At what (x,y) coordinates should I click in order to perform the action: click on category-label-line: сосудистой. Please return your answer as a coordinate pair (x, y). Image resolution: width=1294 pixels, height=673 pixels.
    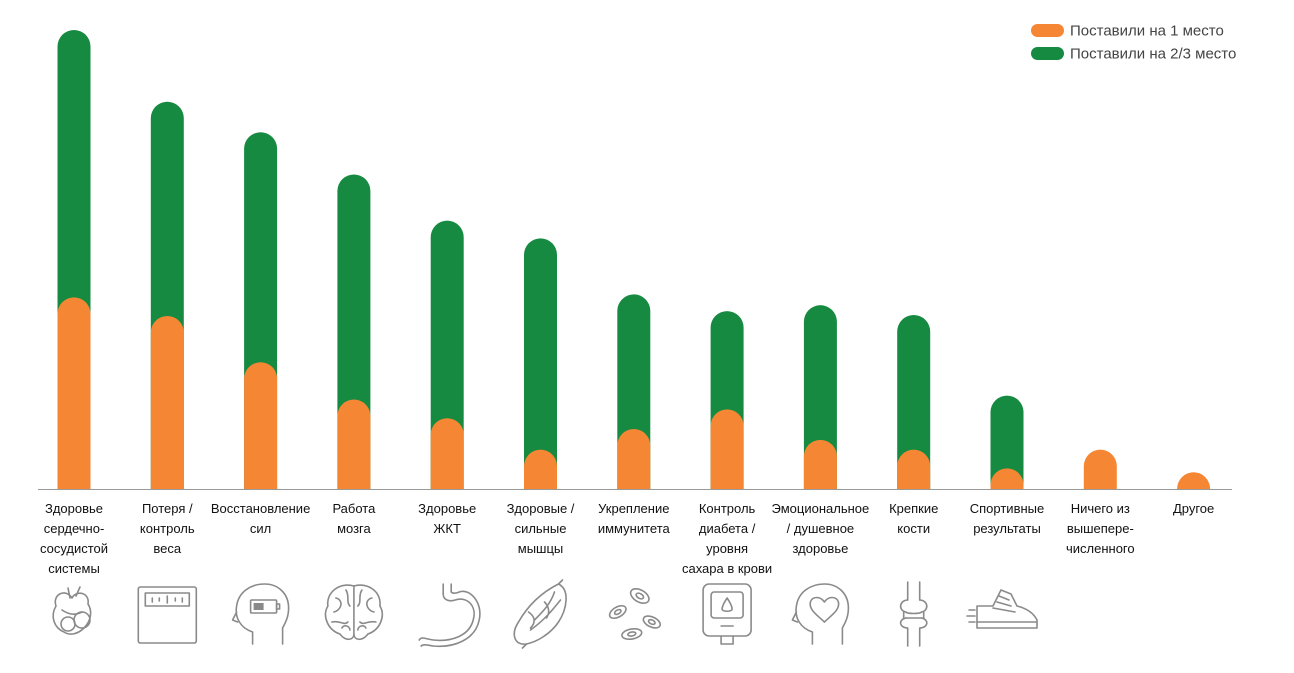
    Looking at the image, I should click on (74, 548).